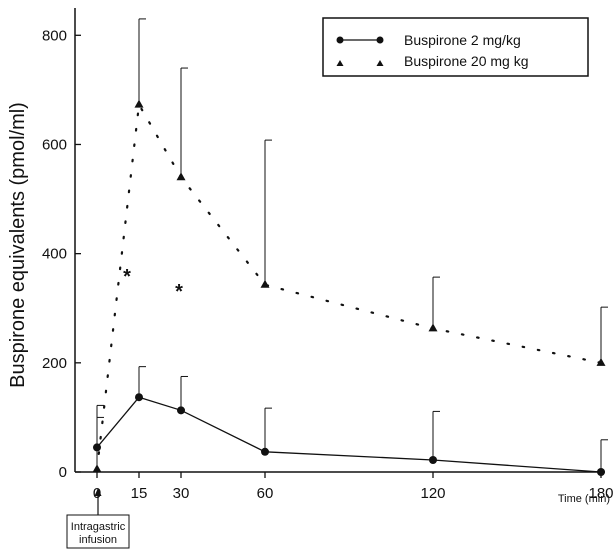  What do you see at coordinates (63, 472) in the screenshot?
I see `y-tick-label: 0` at bounding box center [63, 472].